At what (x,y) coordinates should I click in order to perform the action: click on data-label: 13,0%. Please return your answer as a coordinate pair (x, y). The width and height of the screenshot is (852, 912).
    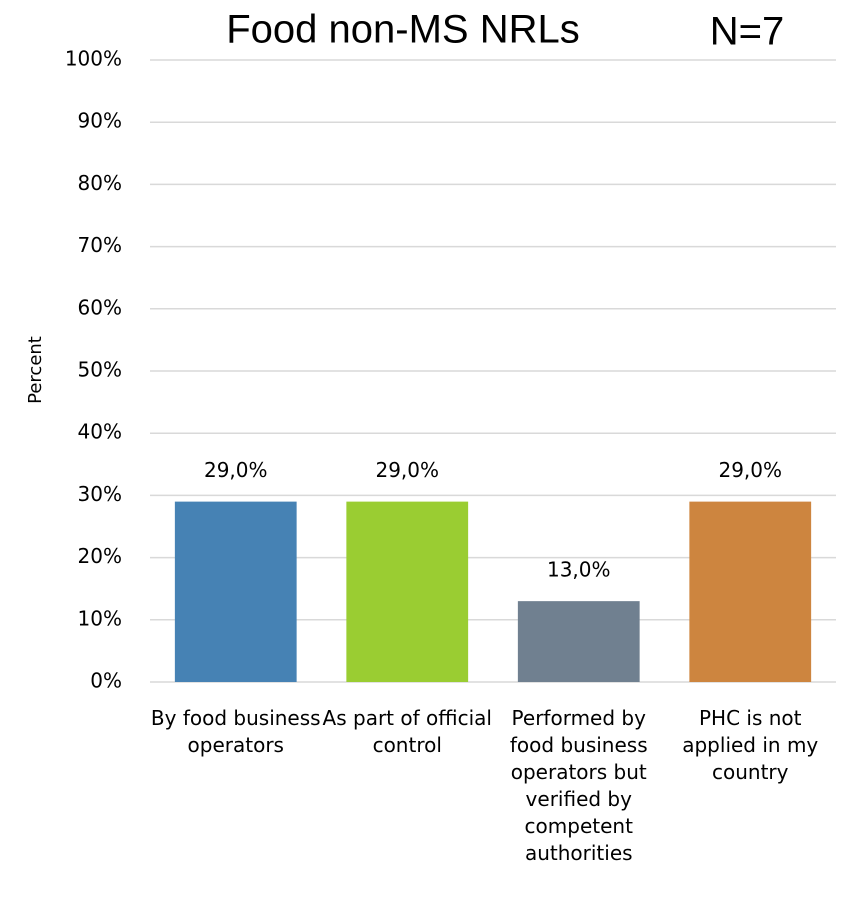
    Looking at the image, I should click on (579, 570).